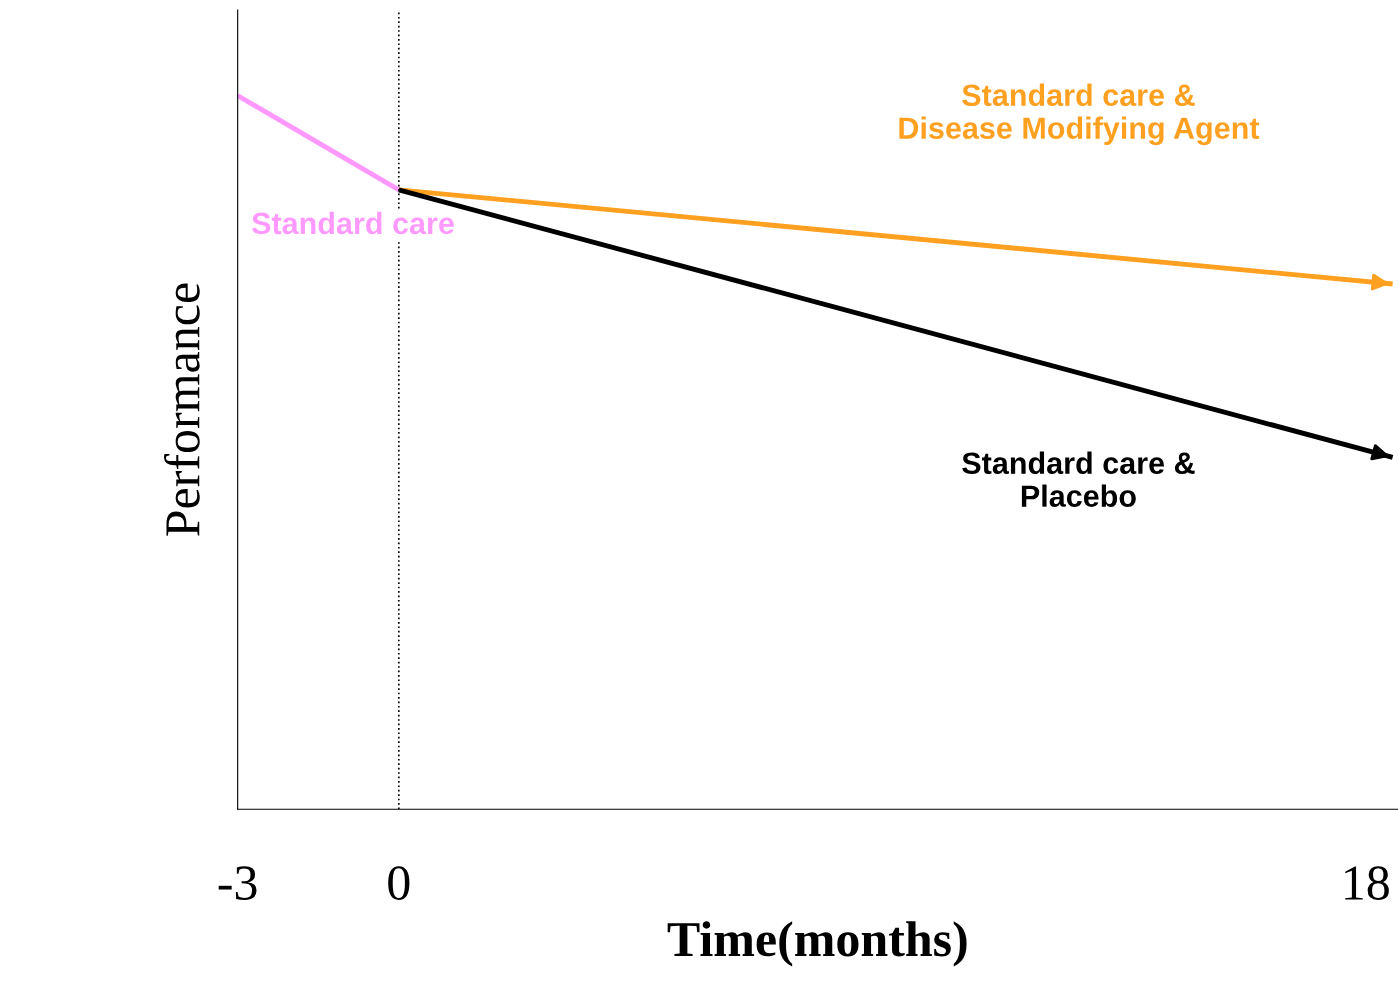 The width and height of the screenshot is (1398, 999). Describe the element at coordinates (1079, 114) in the screenshot. I see `text: Standard care & Disease Modifying Agent` at that location.